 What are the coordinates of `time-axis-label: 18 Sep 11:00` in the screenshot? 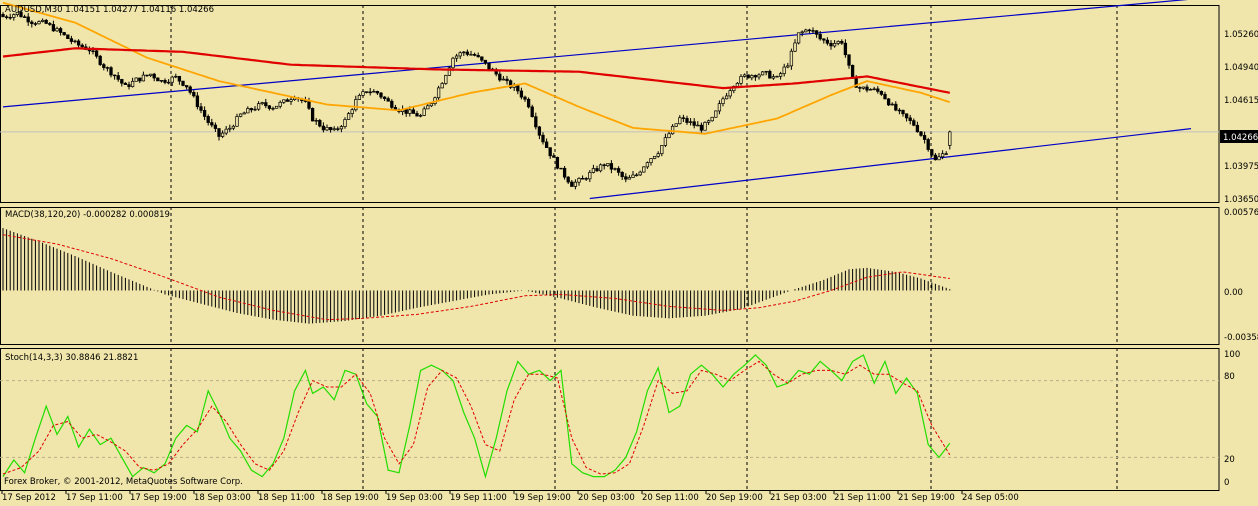 It's located at (286, 498).